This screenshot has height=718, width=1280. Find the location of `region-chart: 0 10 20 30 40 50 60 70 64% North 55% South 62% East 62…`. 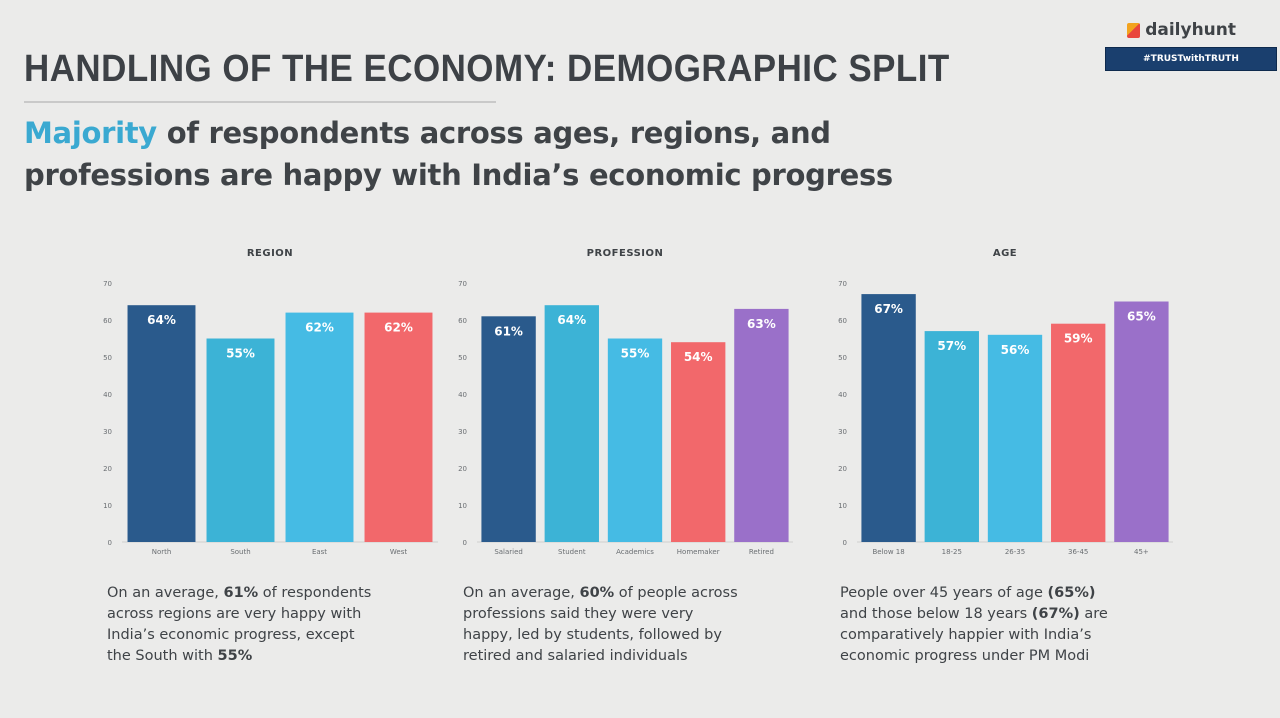

region-chart: 0 10 20 30 40 50 60 70 64% North 55% South 62% East 62… is located at coordinates (270, 418).